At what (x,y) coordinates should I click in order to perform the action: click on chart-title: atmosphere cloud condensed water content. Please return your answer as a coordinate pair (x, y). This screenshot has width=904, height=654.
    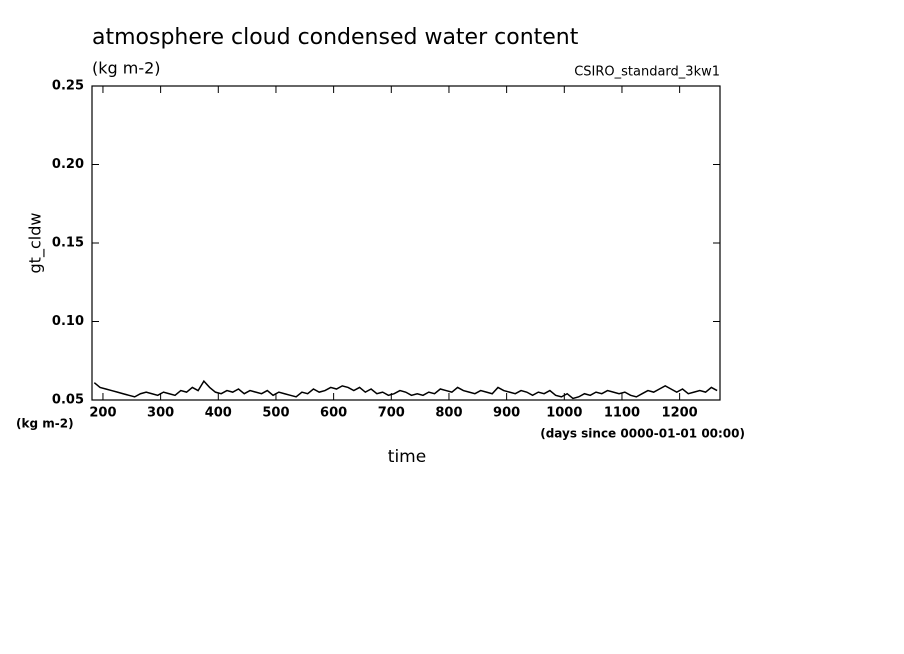
    Looking at the image, I should click on (335, 37).